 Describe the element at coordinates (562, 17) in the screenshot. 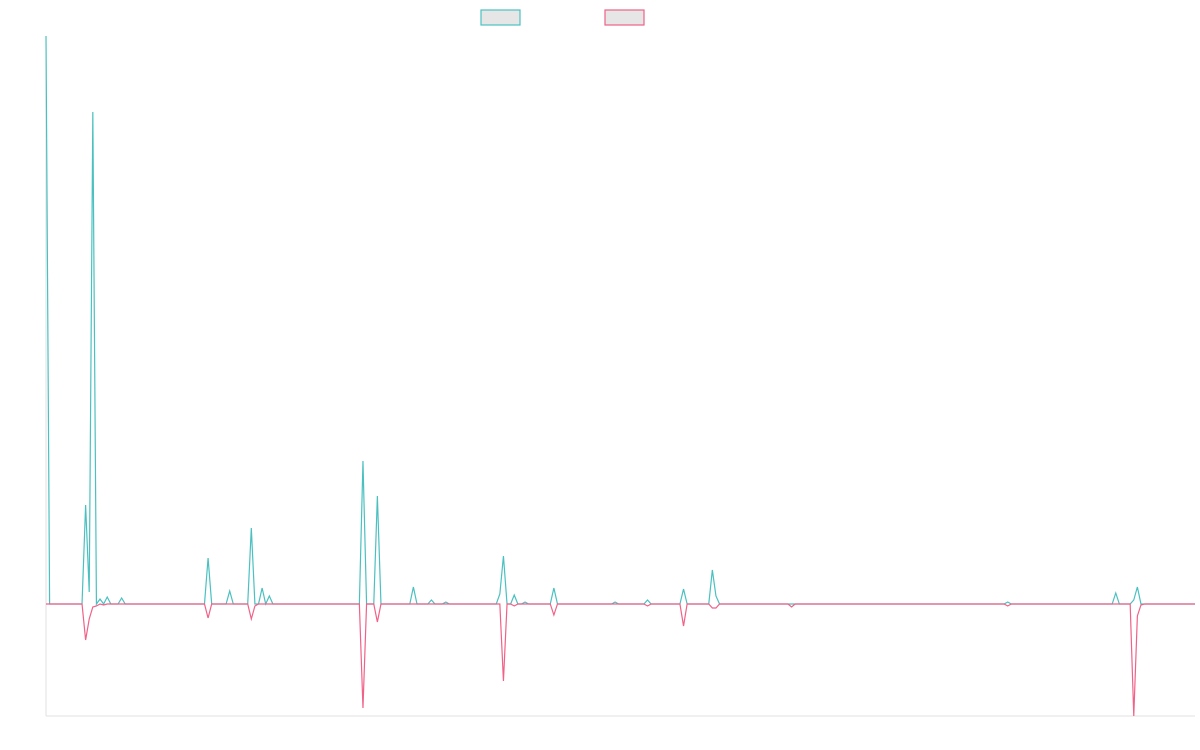

I see `legend` at that location.